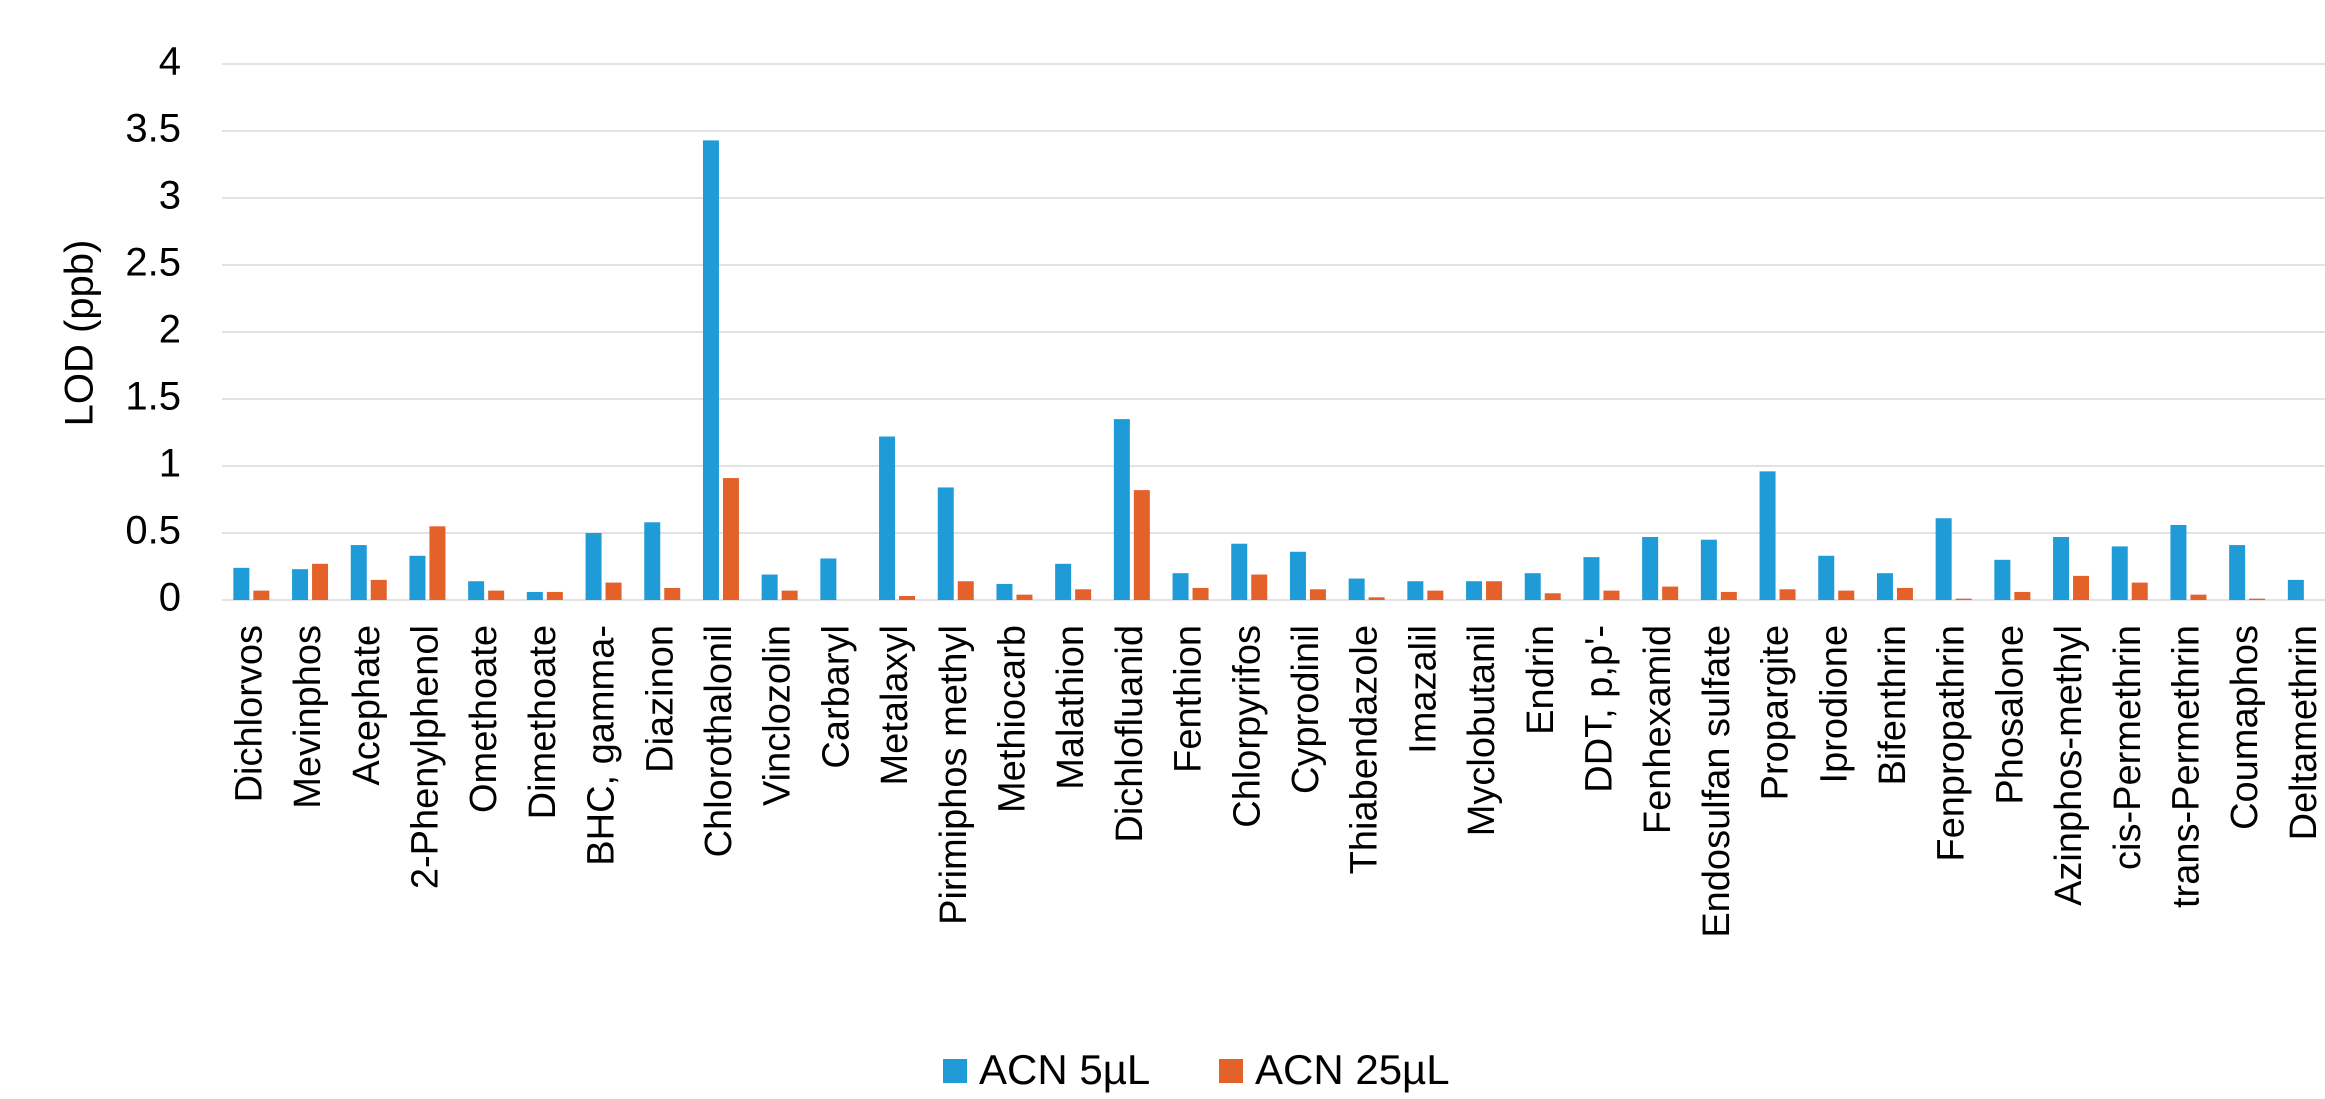  What do you see at coordinates (153, 531) in the screenshot?
I see `y-tick-label: 0.5` at bounding box center [153, 531].